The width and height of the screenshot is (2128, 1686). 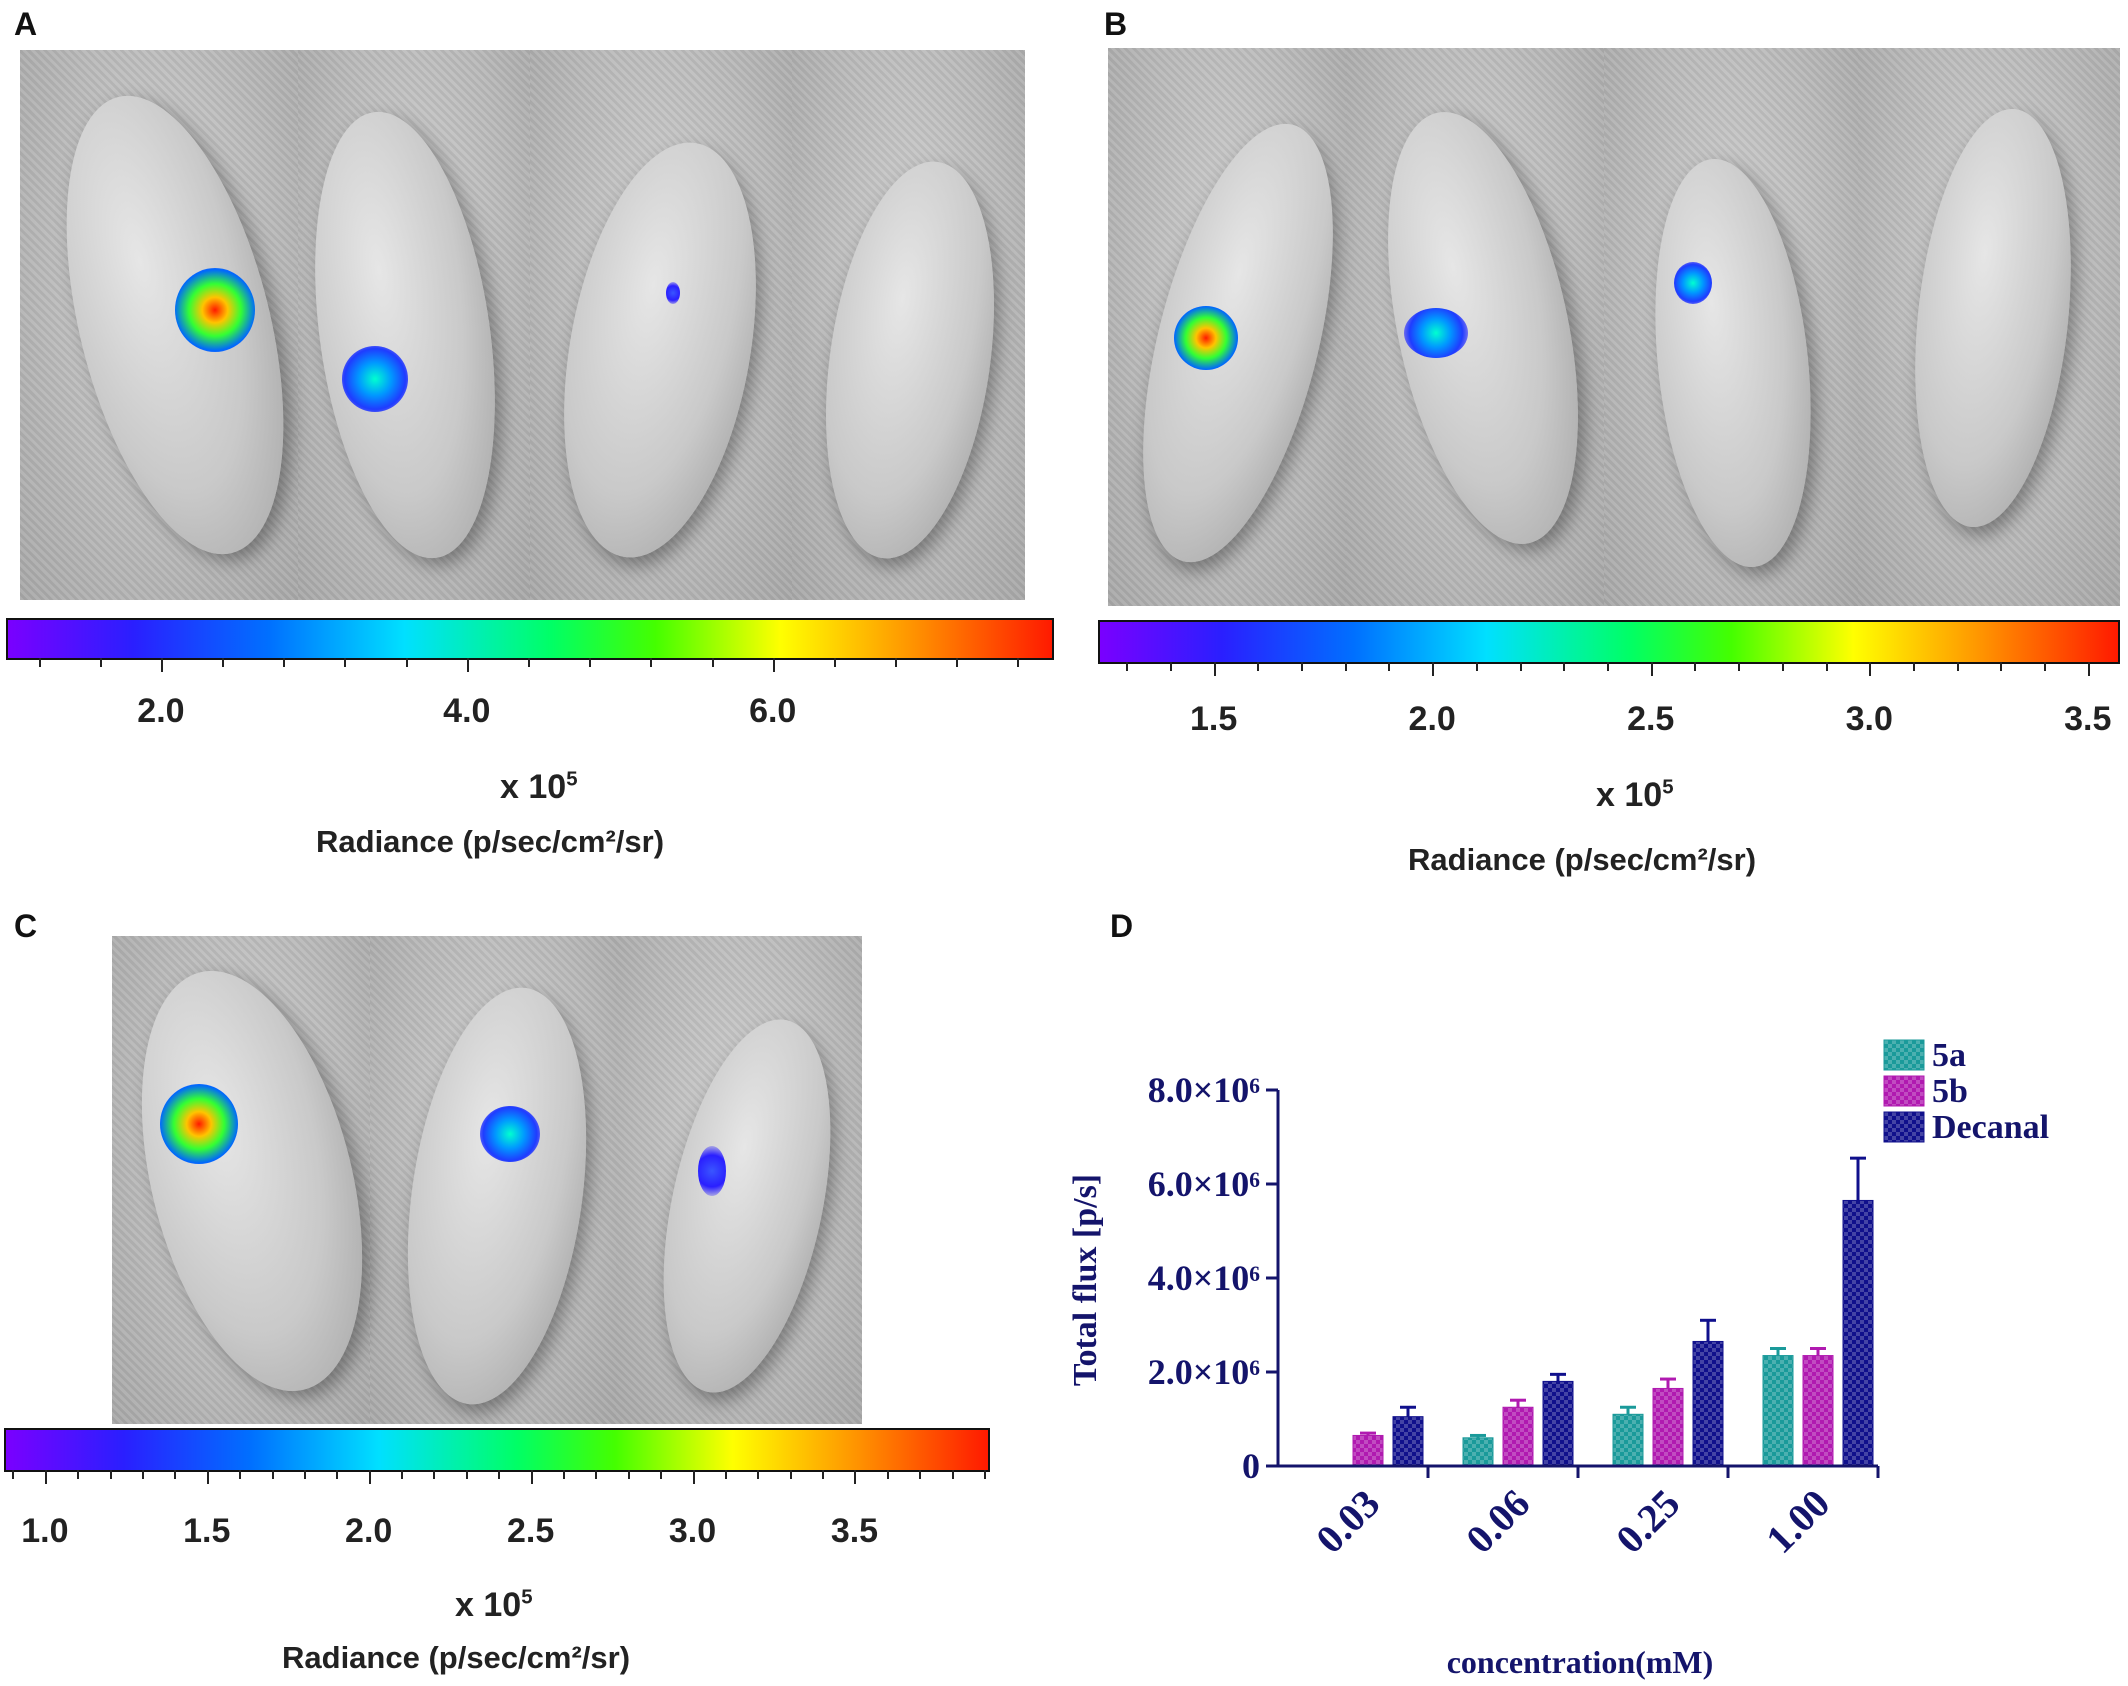 I want to click on panel-letter-c: C, so click(x=26, y=926).